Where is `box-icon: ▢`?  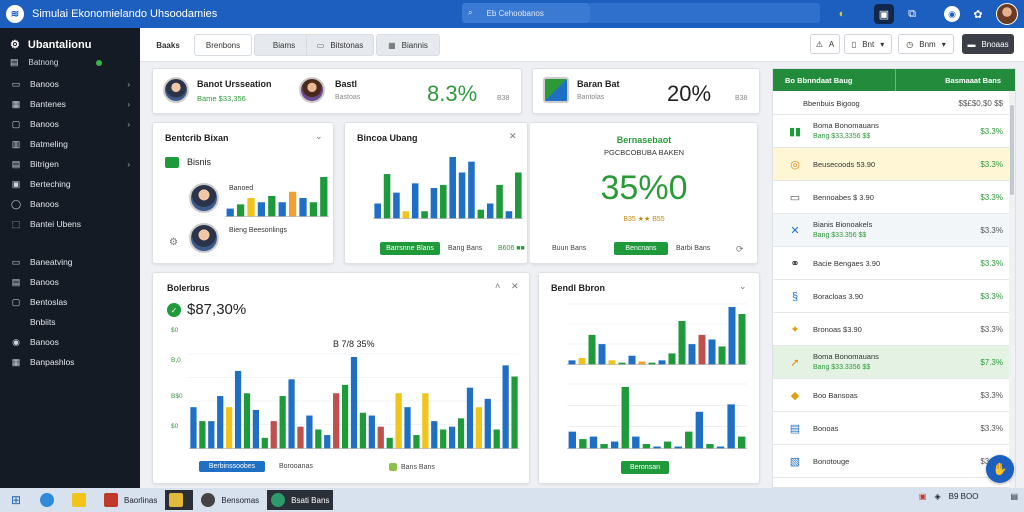
box-icon: ▢ is located at coordinates (16, 301).